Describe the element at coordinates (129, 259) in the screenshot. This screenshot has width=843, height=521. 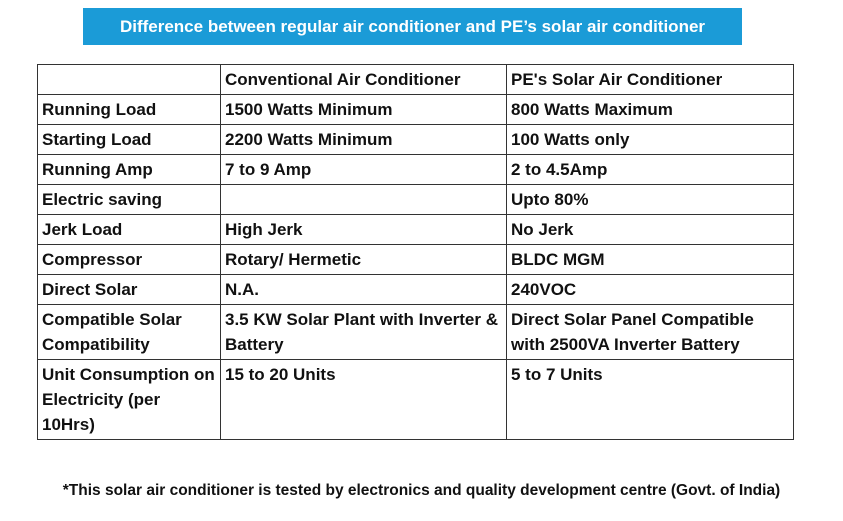
I see `table-cell: Compressor` at that location.